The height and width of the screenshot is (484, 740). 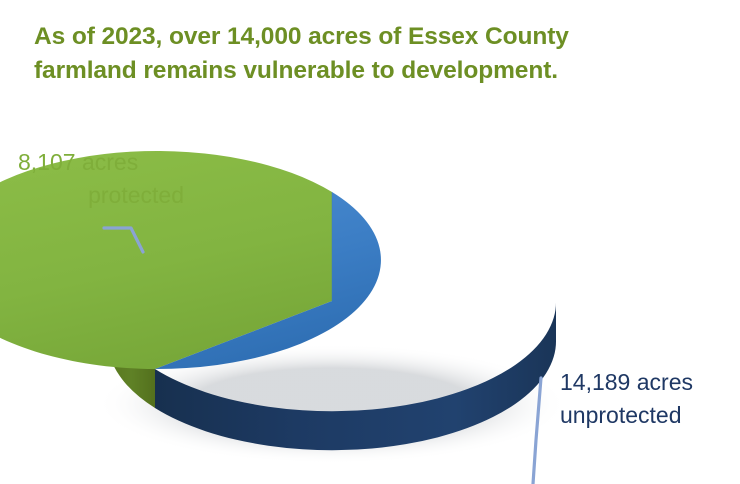 I want to click on label-protected-caption: protected, so click(x=136, y=194).